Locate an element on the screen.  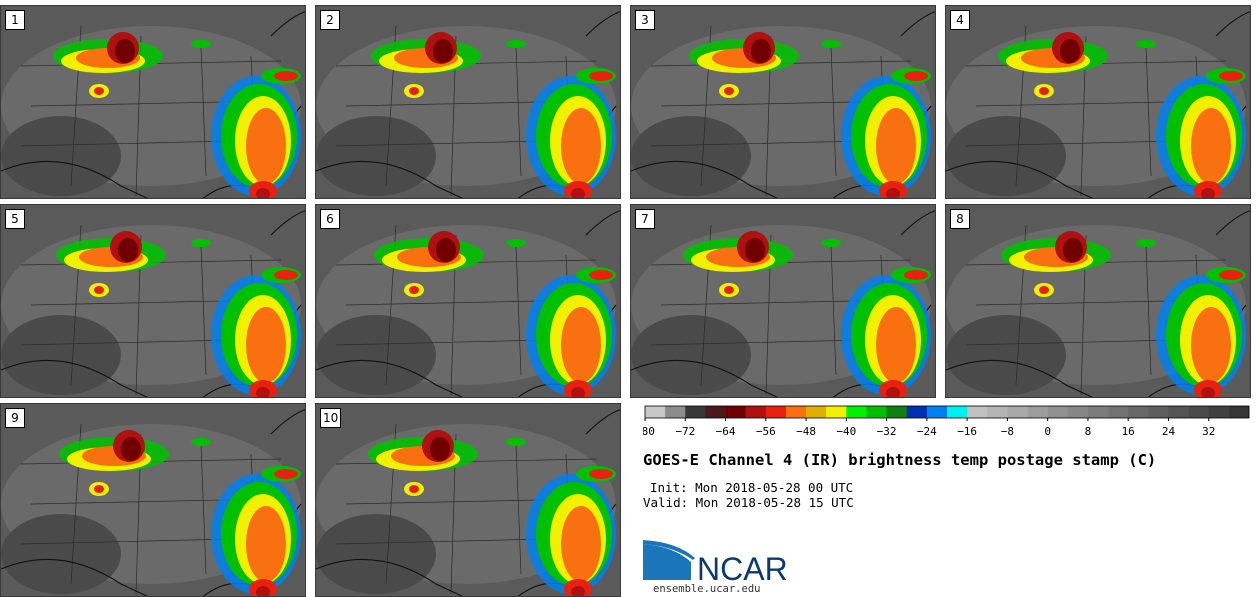
colorbar-tick-label: −72 is located at coordinates (685, 431).